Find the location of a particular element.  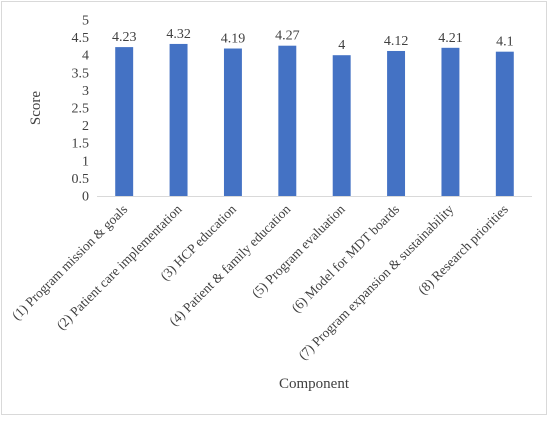

bar-value-label: 4.1 is located at coordinates (505, 42).